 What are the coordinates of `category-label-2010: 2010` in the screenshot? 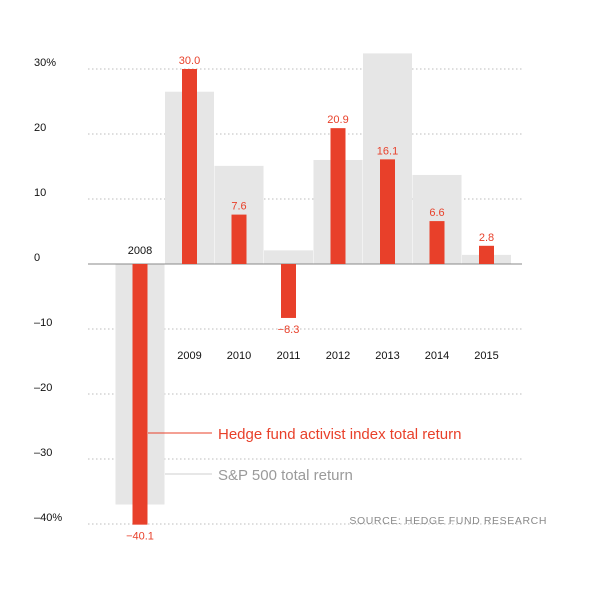 It's located at (239, 356).